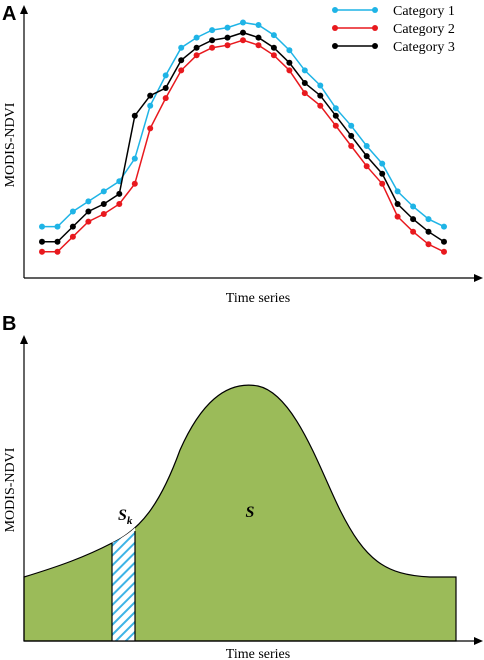 The image size is (484, 660). I want to click on x-axis-title: Time series, so click(258, 298).